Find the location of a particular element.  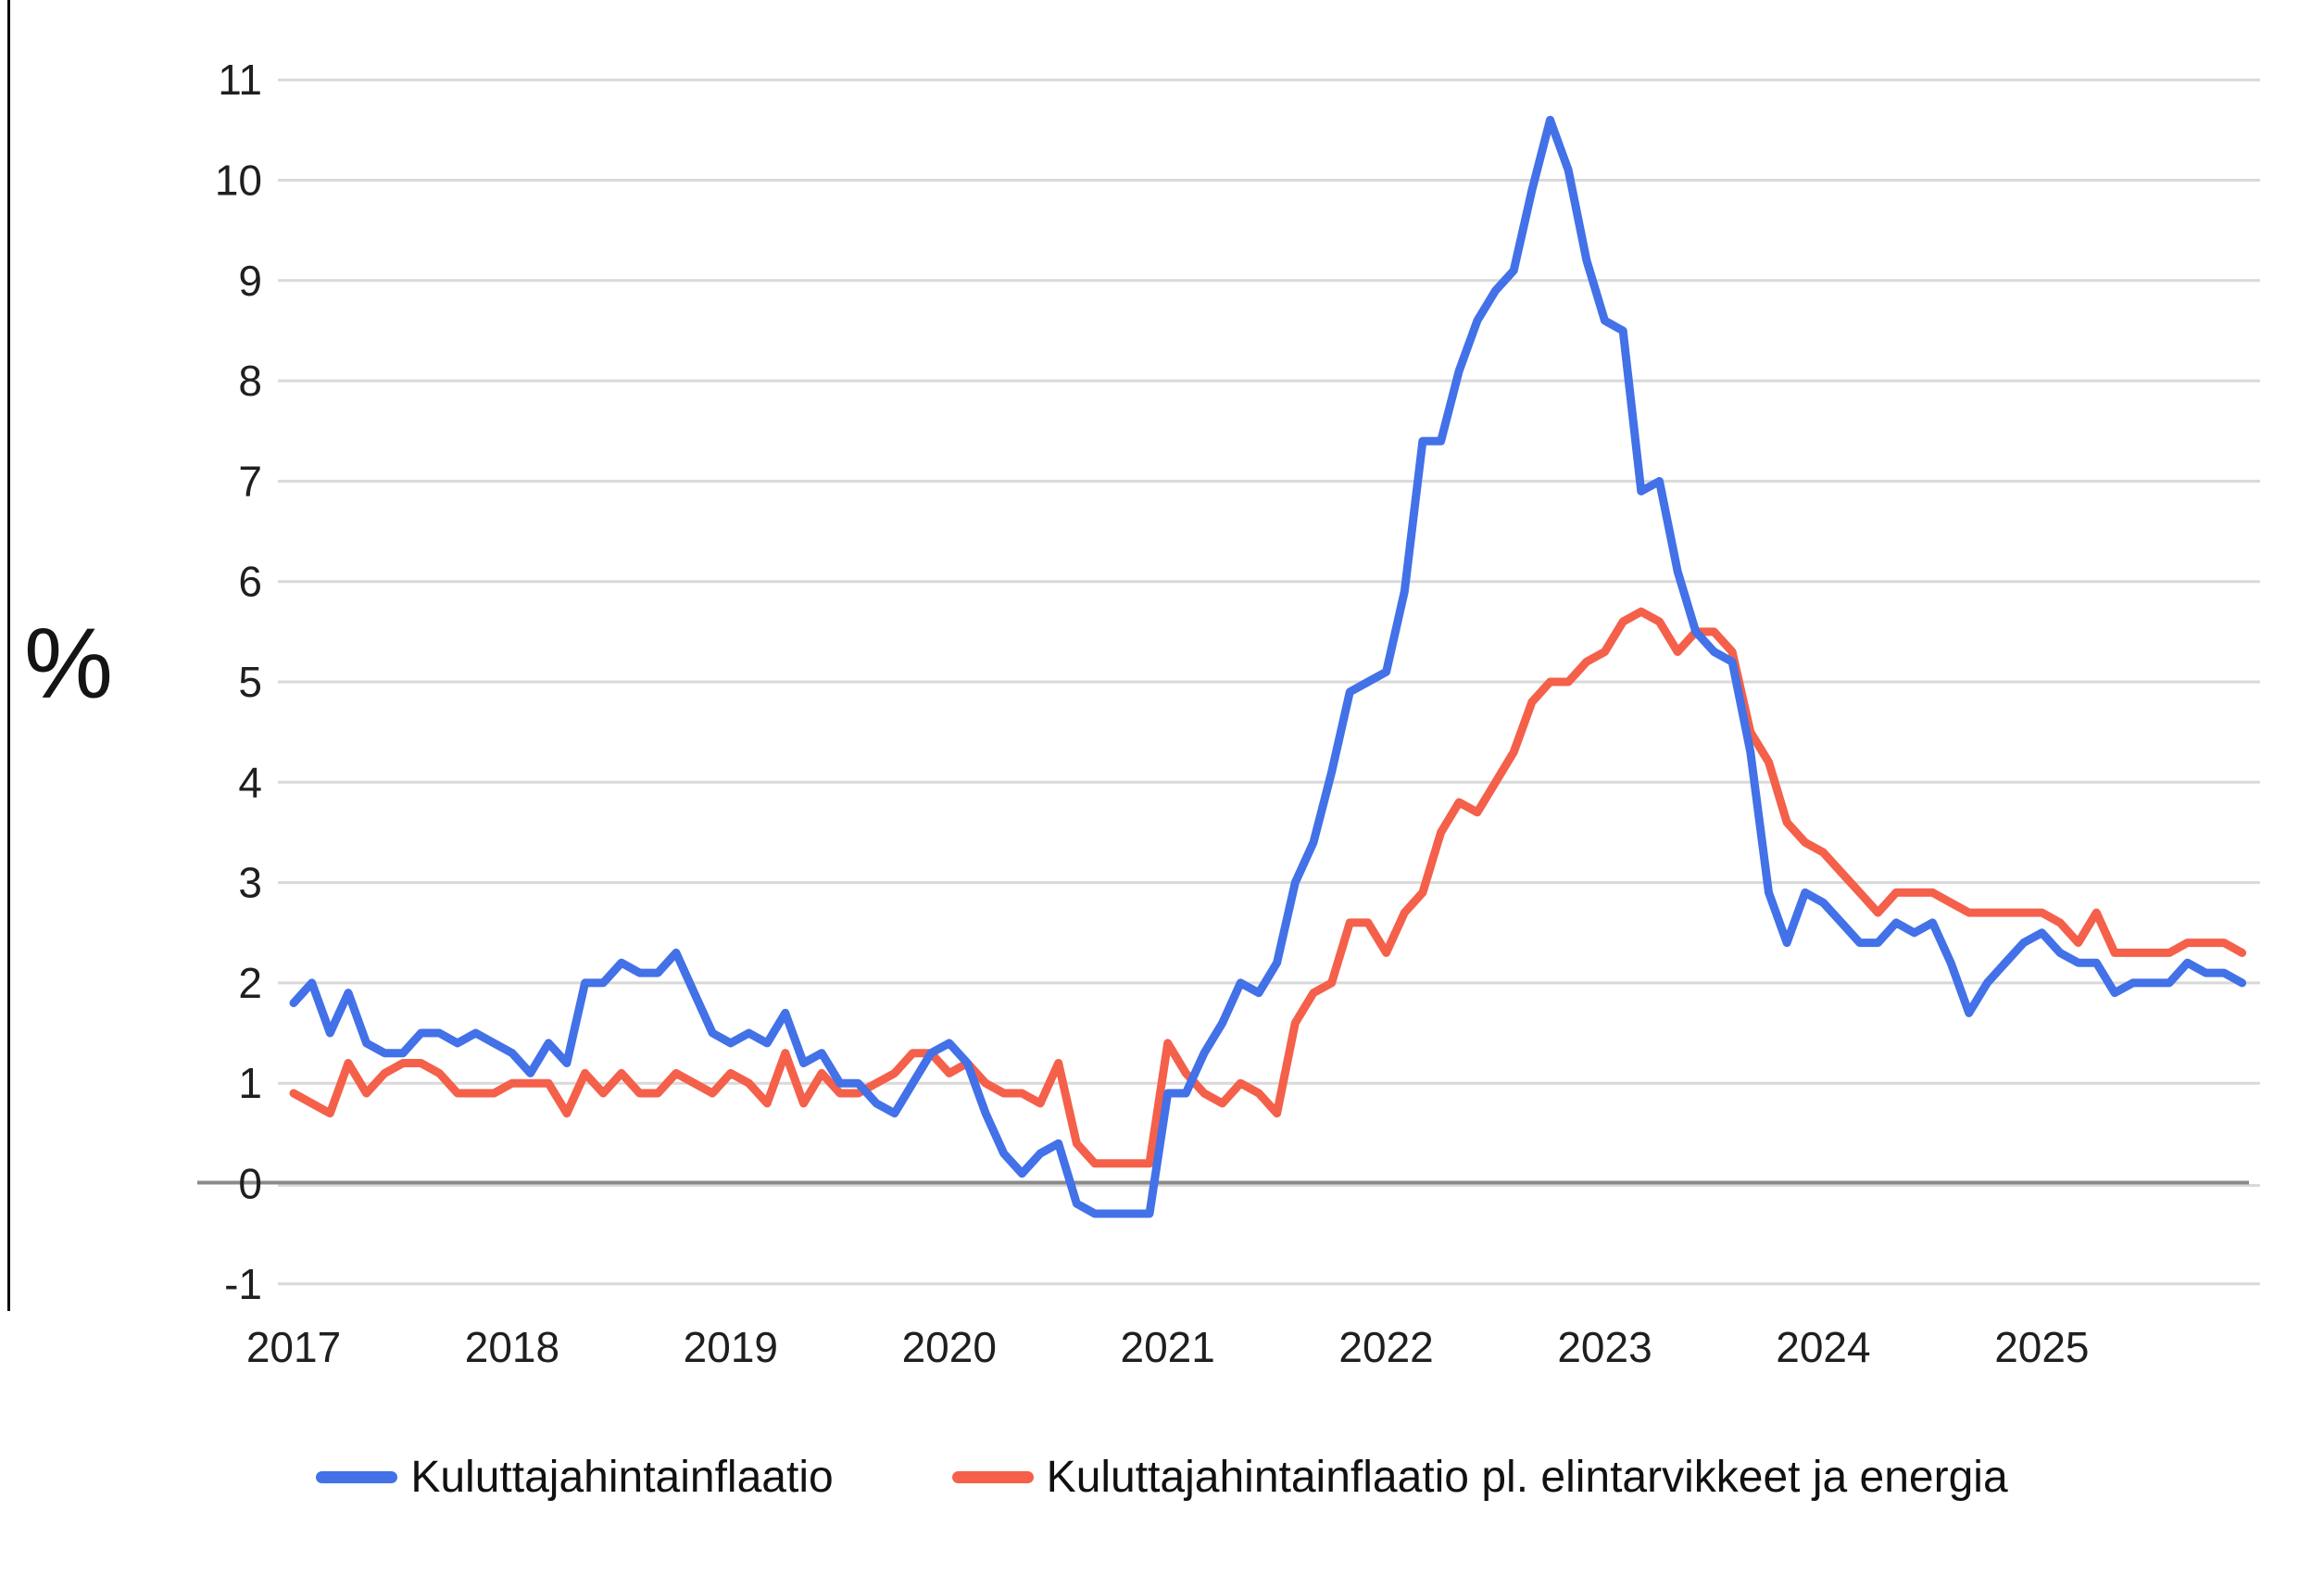

legend-item-headline: Kuluttajahintainflaatio is located at coordinates (575, 1477).